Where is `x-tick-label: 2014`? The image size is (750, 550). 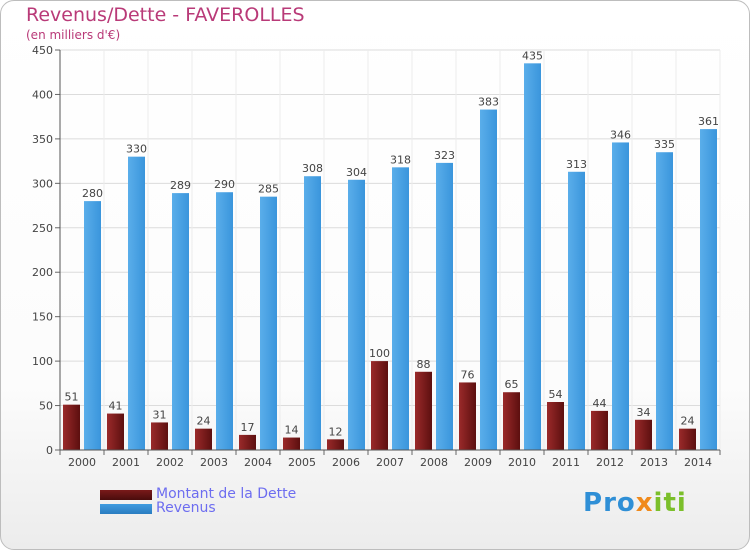 x-tick-label: 2014 is located at coordinates (698, 462).